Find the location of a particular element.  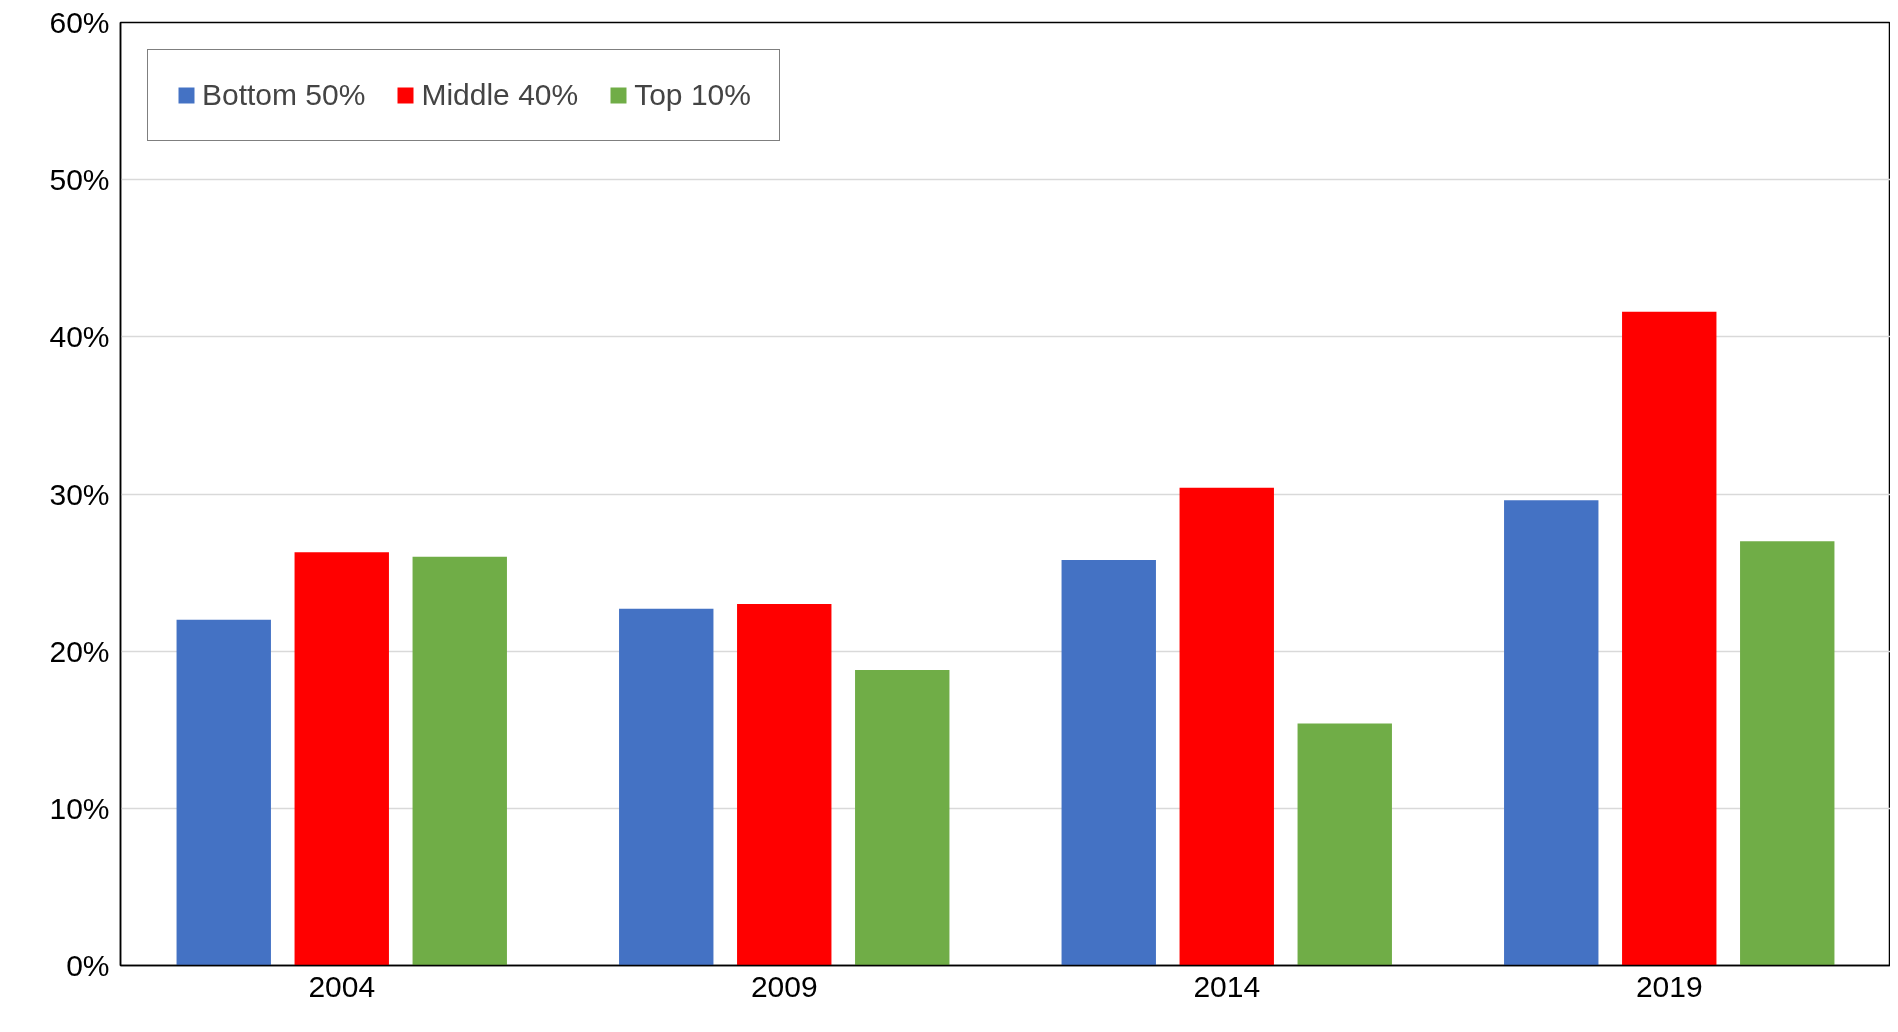

legend-label: Top 10% is located at coordinates (692, 95).